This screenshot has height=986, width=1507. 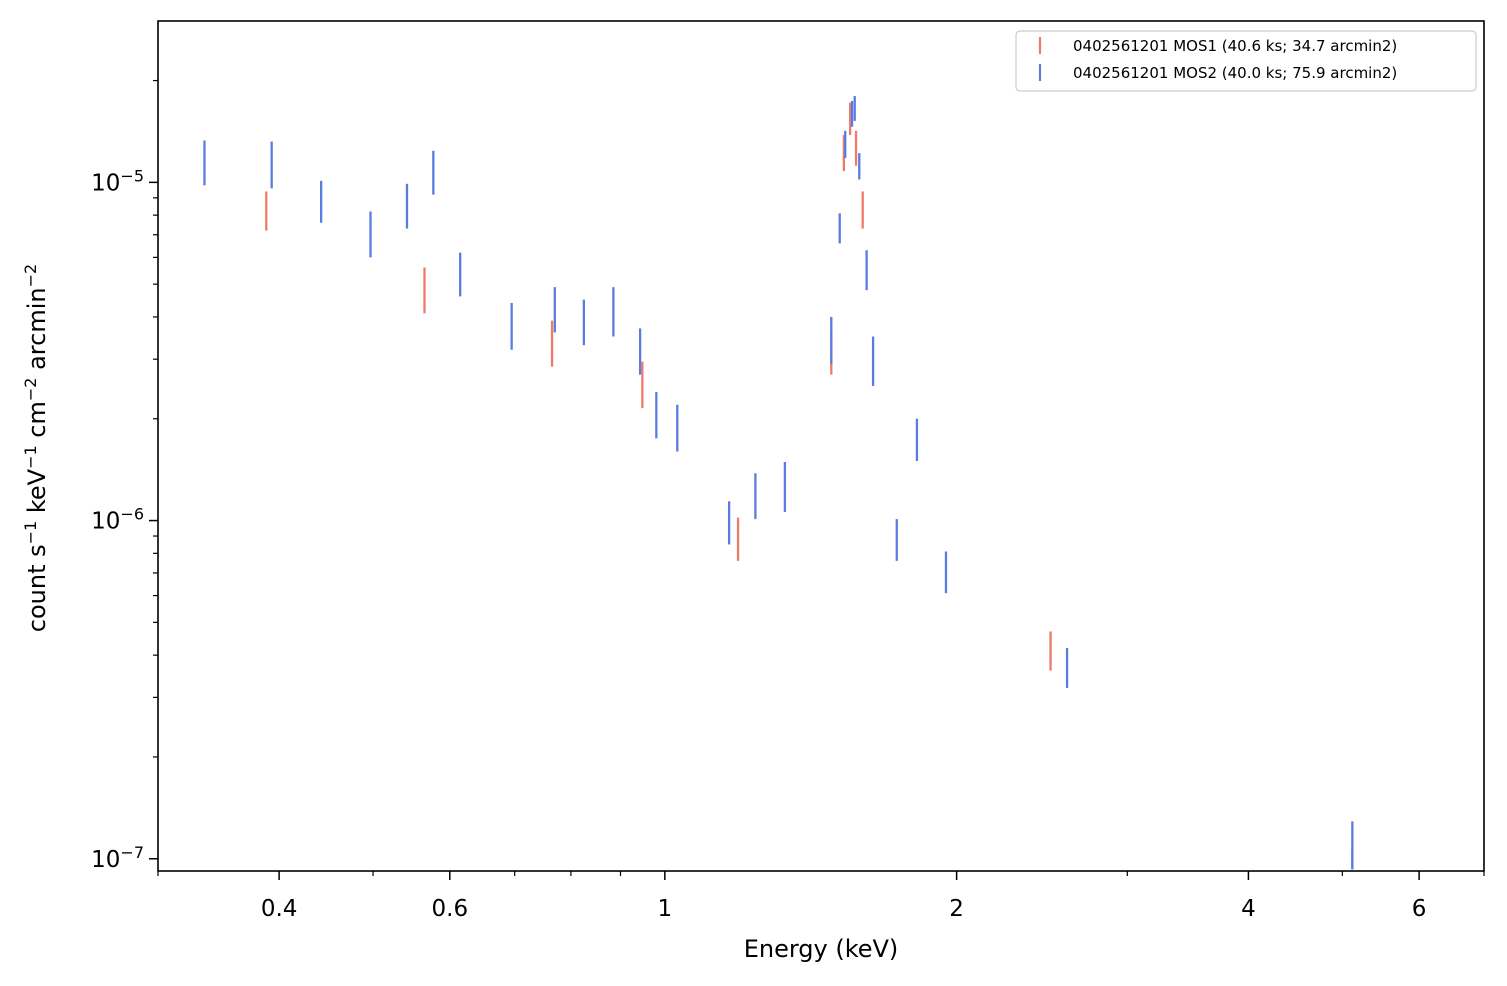 I want to click on y-tick-label-2: 10⁻⁶, so click(x=117, y=519).